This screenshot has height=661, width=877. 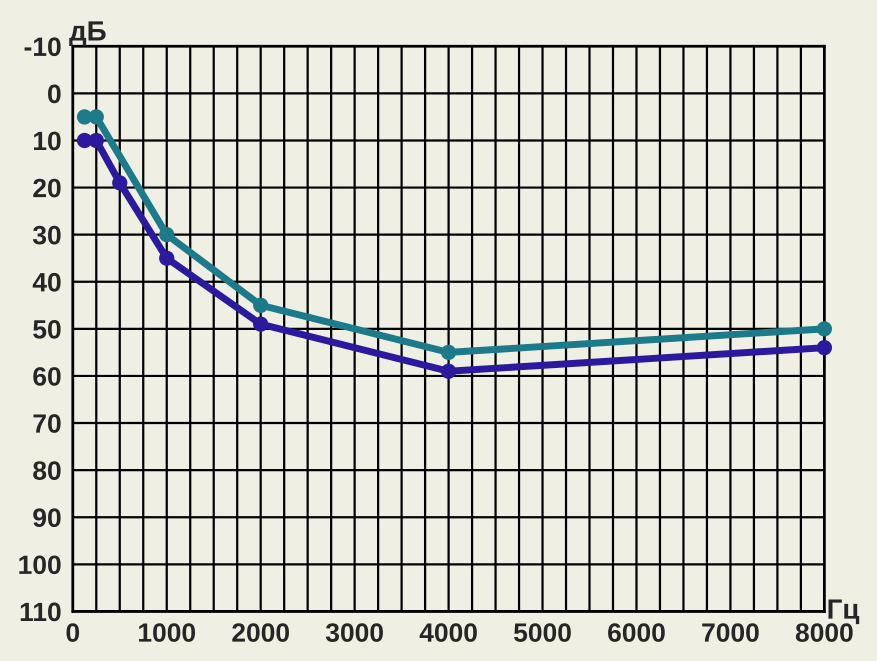 I want to click on y-axis-title: дБ, so click(x=87, y=33).